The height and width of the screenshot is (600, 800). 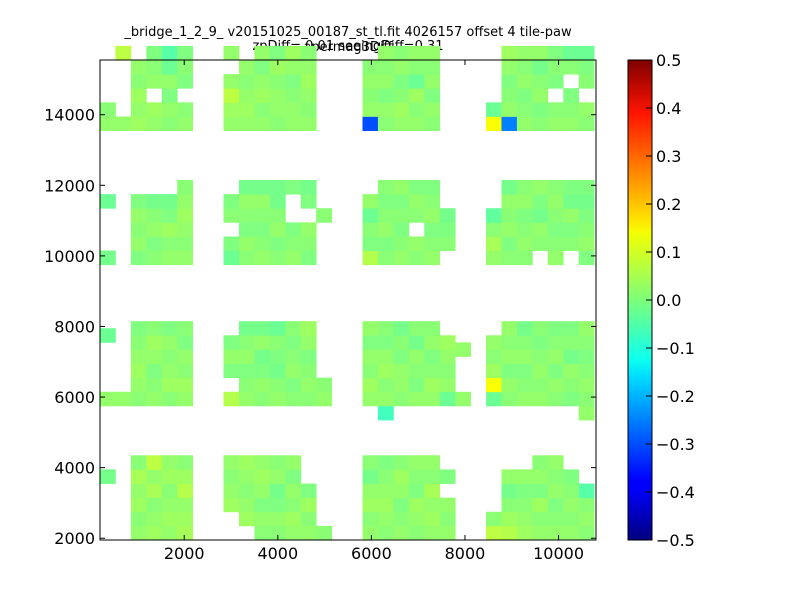 I want to click on y-tick-label: 12000, so click(x=69, y=185).